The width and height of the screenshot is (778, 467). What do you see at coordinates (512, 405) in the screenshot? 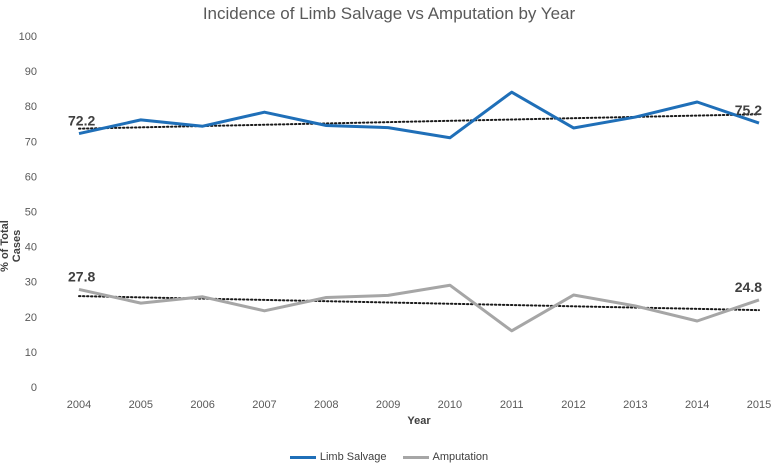
I see `x-tick-label: 2011` at bounding box center [512, 405].